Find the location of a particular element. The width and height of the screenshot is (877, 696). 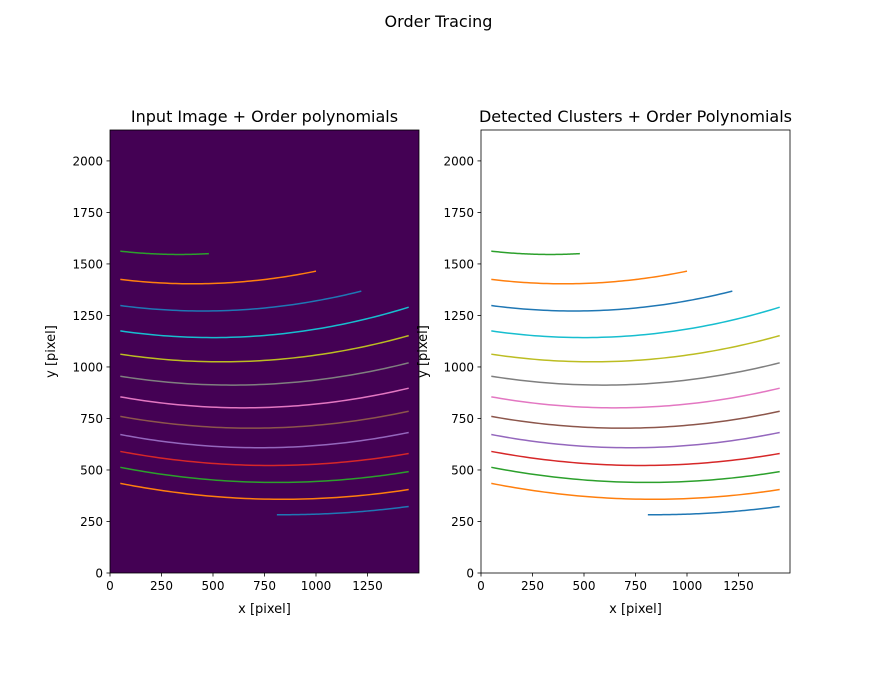

left-x-tick-label: 250 is located at coordinates (161, 586).